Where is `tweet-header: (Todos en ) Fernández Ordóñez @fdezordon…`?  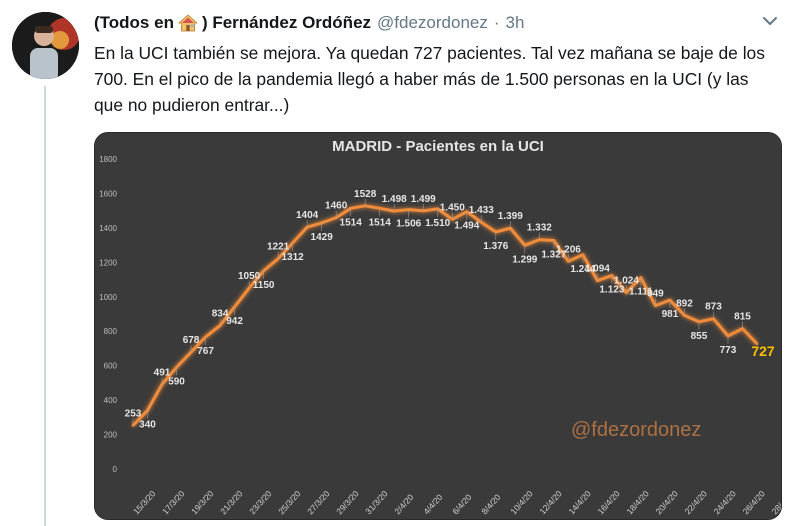 tweet-header: (Todos en ) Fernández Ordóñez @fdezordon… is located at coordinates (309, 23).